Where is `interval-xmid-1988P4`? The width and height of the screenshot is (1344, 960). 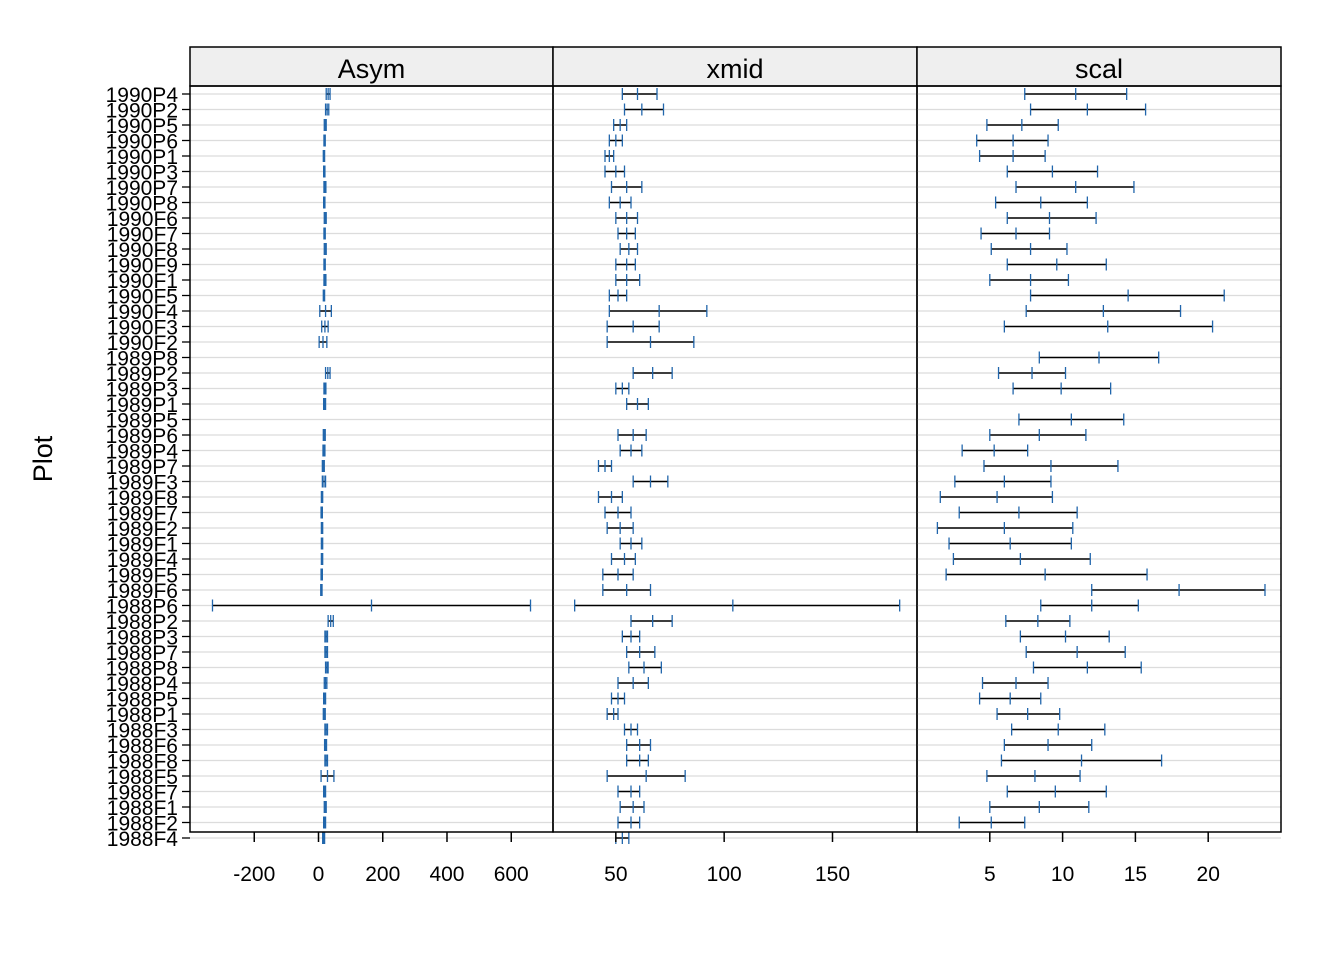
interval-xmid-1988P4 is located at coordinates (633, 683).